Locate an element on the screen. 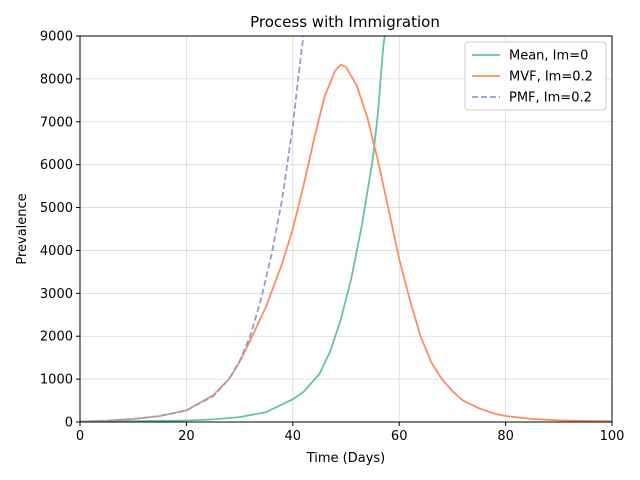  x-tick-label: 40 is located at coordinates (293, 436).